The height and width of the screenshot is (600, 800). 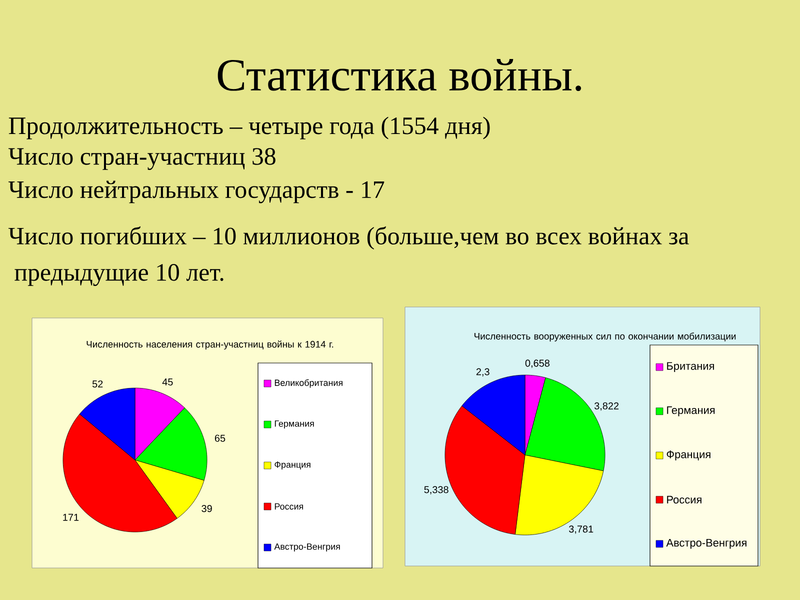 I want to click on data-label: 2,3, so click(x=483, y=372).